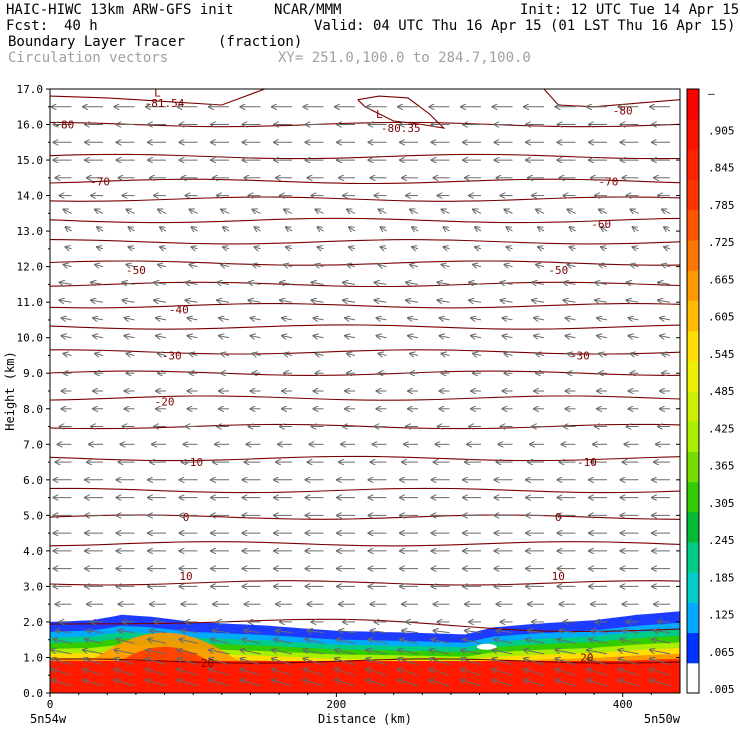 The width and height of the screenshot is (740, 740). What do you see at coordinates (365, 306) in the screenshot?
I see `isotherm--40` at bounding box center [365, 306].